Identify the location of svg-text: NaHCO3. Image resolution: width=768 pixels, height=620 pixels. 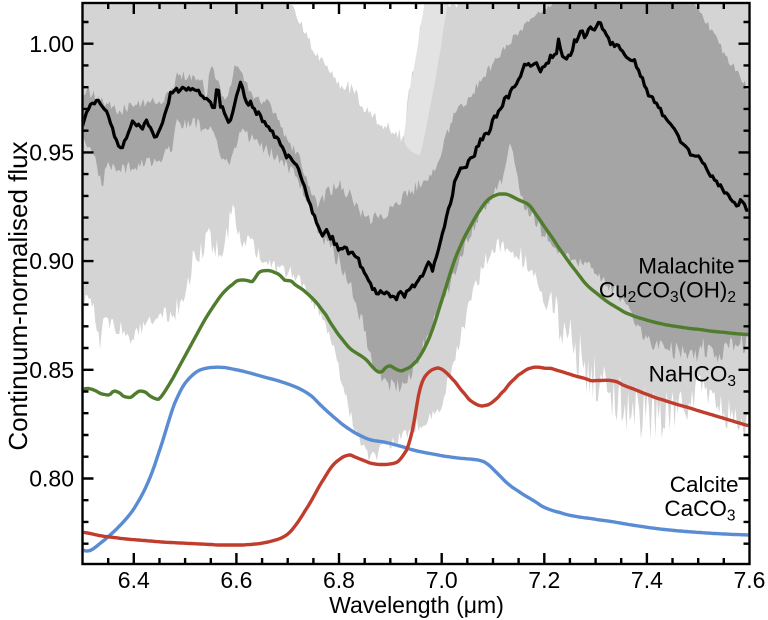
(692, 376).